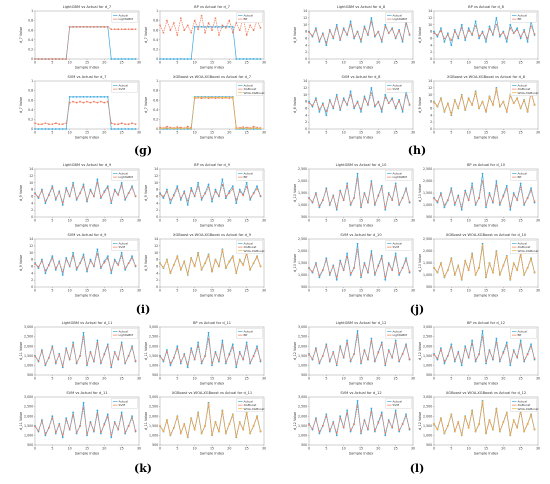  I want to click on subplot-title: LightGBM vs Actual for d_11, so click(87, 323).